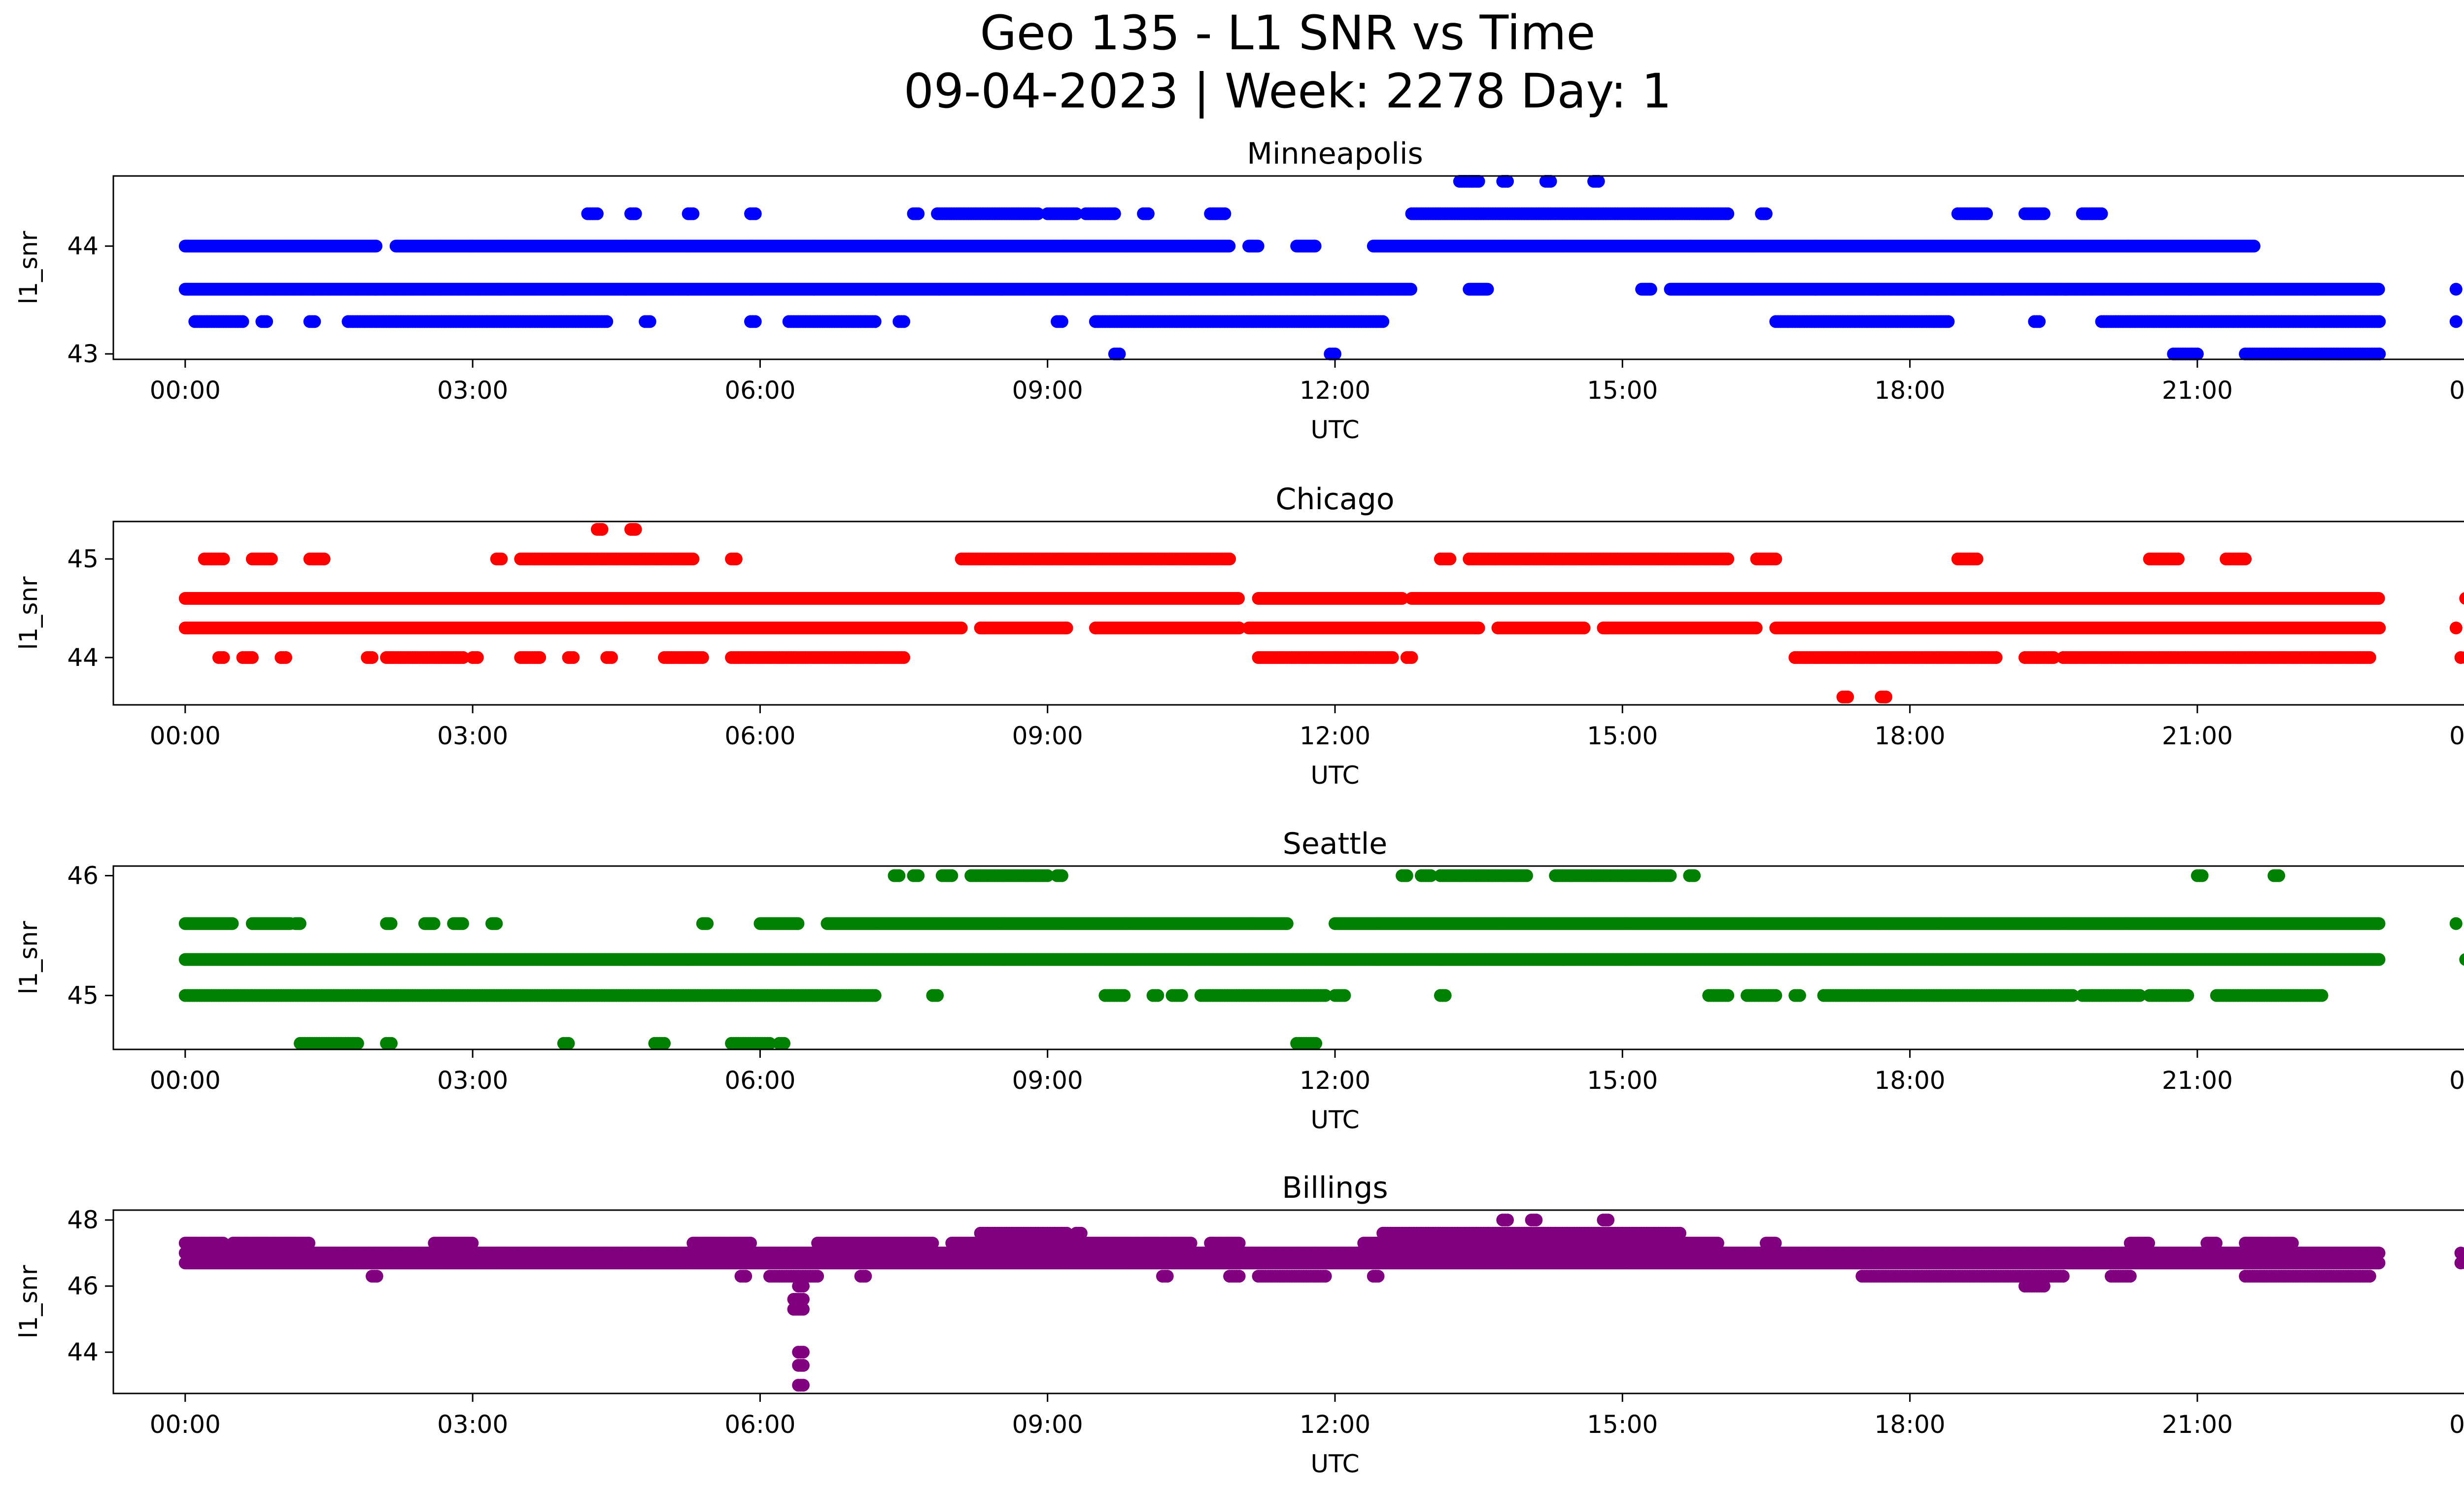 This screenshot has height=1495, width=2464. Describe the element at coordinates (2197, 390) in the screenshot. I see `x-tick-label: 21:00` at that location.